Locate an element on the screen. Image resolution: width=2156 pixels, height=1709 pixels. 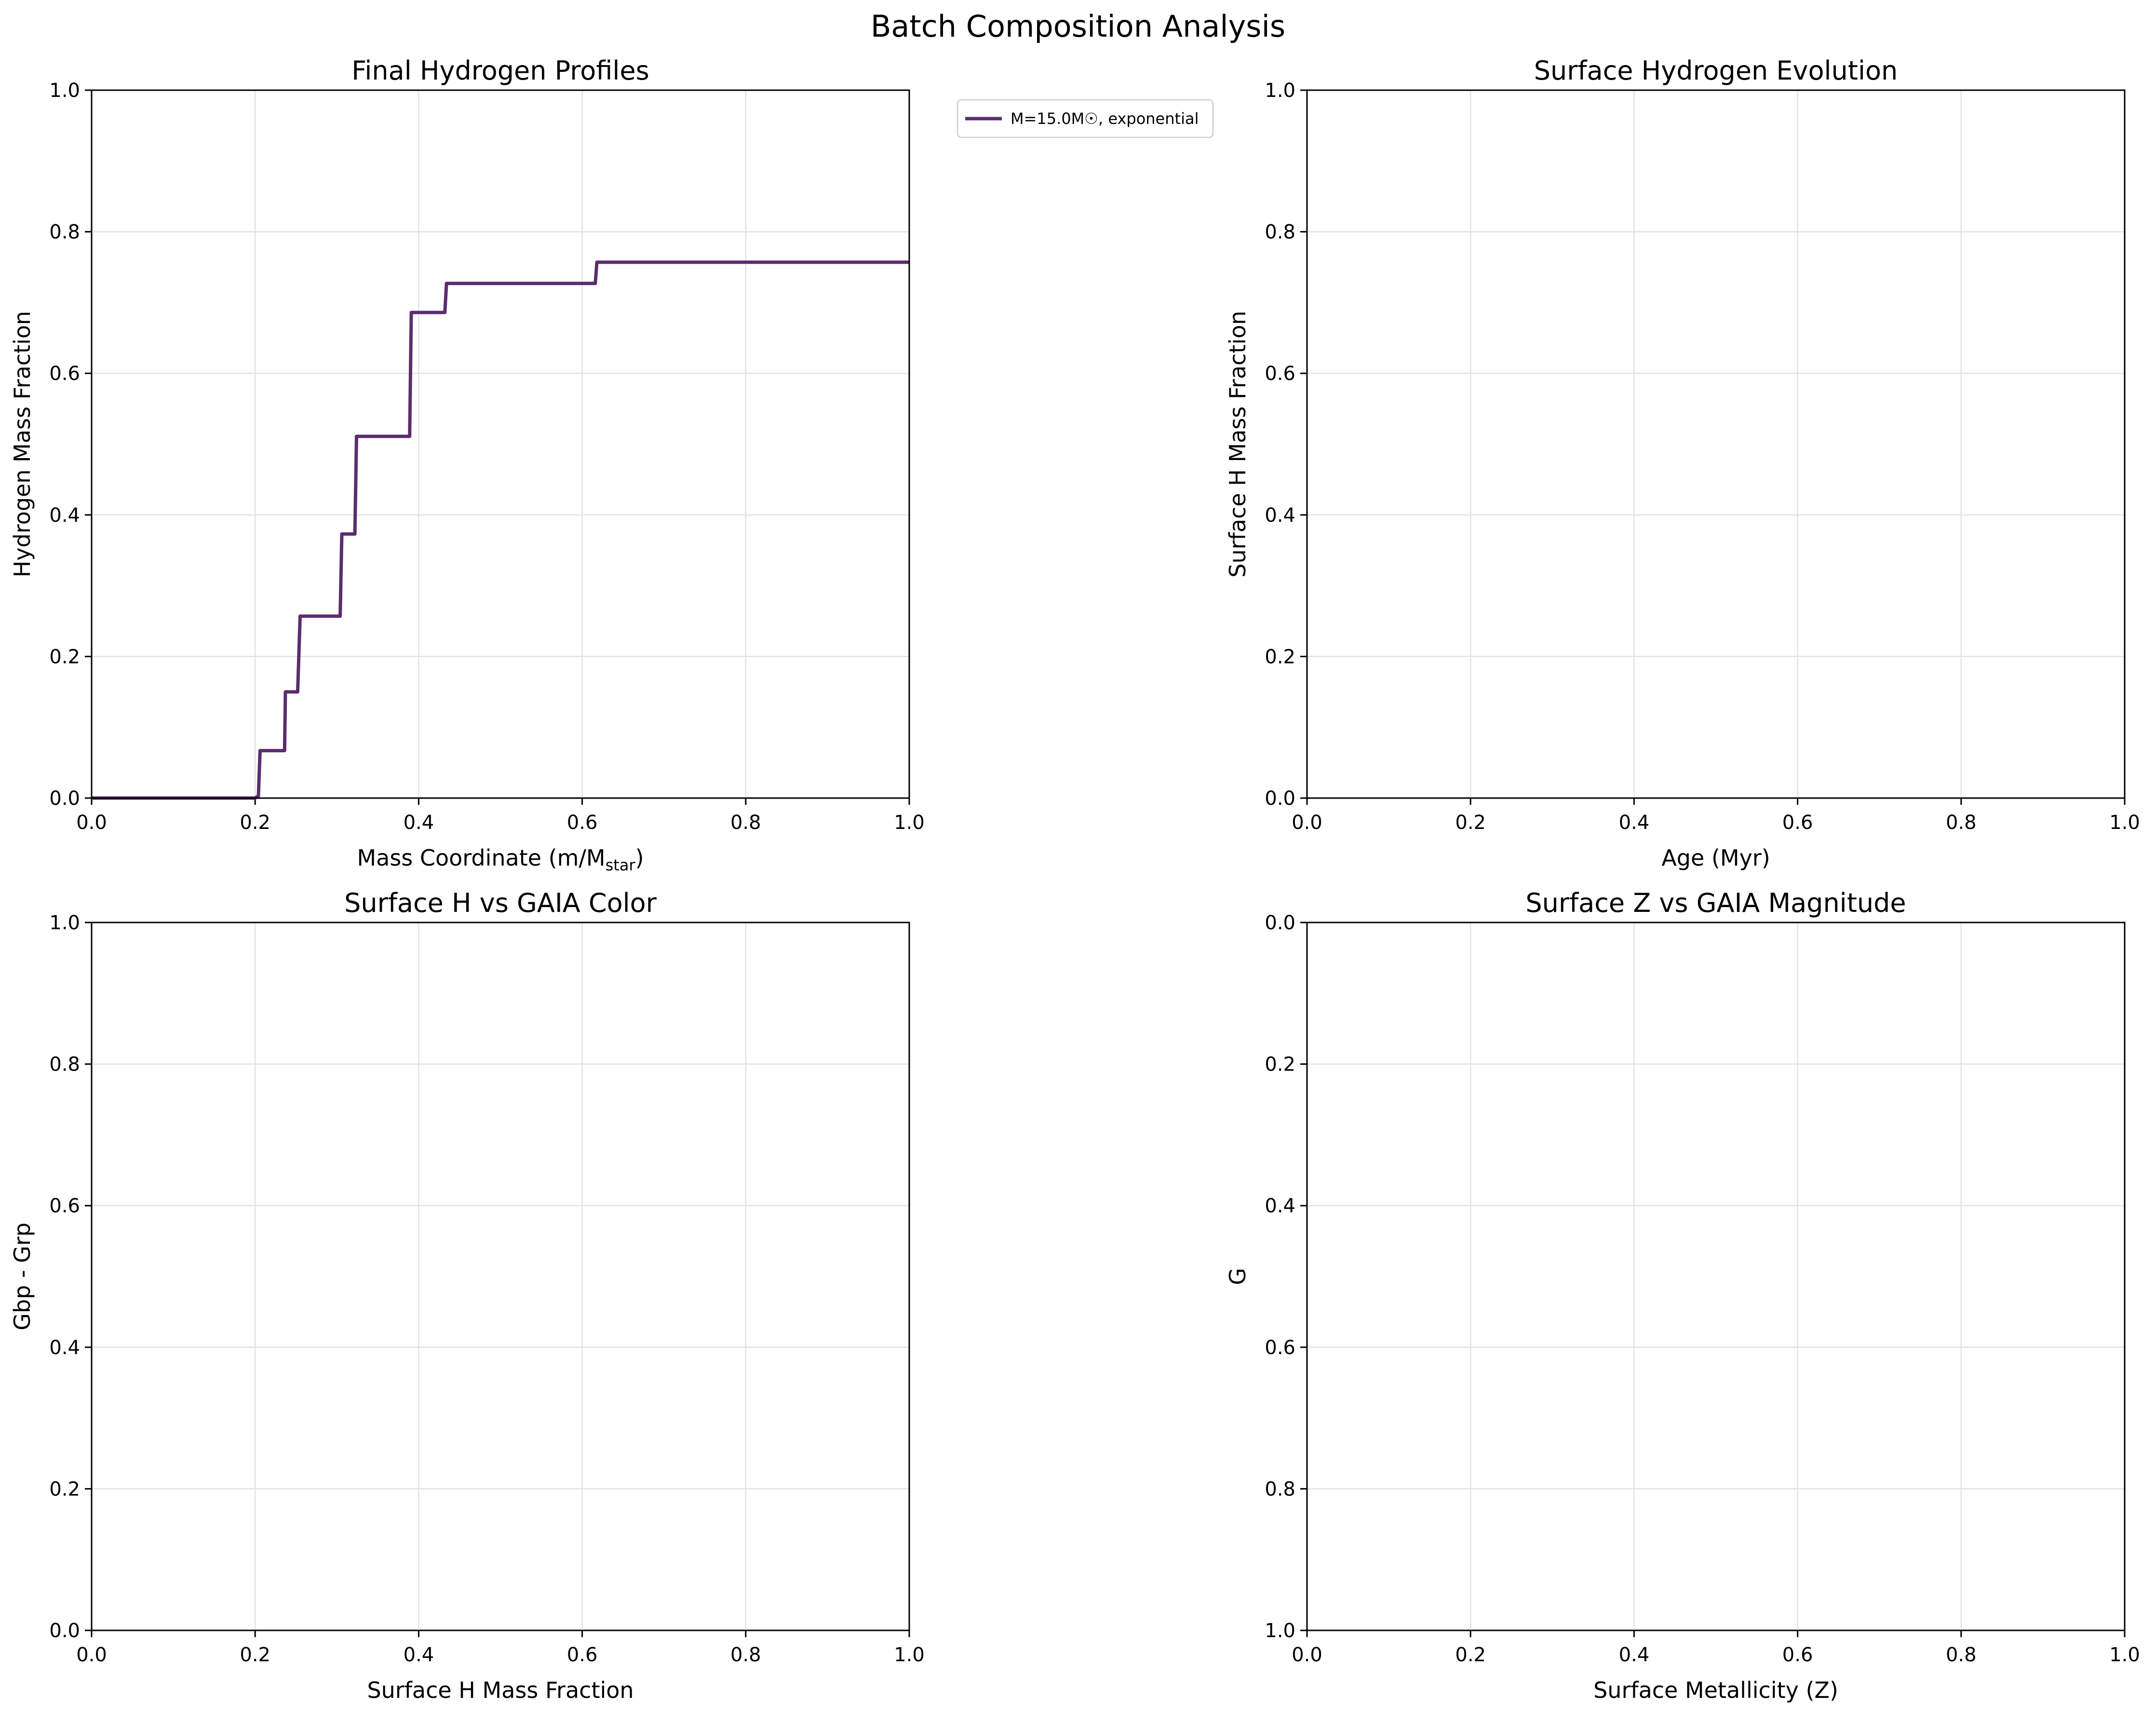
x-axis-label: Age (Myr) is located at coordinates (1715, 858).